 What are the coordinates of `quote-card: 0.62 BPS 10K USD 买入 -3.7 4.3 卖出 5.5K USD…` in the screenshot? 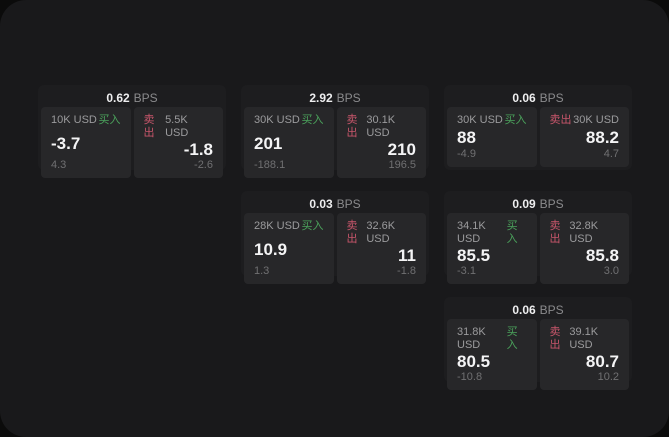 It's located at (132, 131).